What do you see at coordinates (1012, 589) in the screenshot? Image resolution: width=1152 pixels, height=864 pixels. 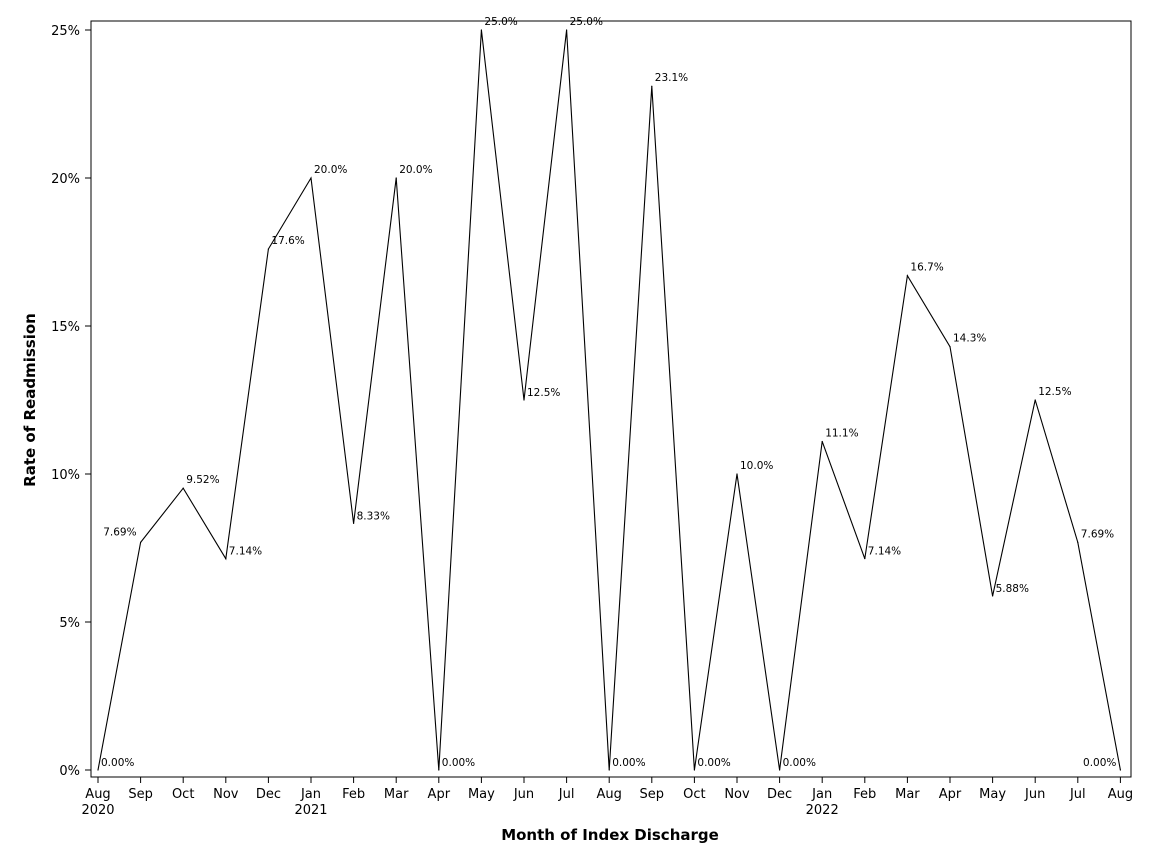 I see `data-label: 5.88%` at bounding box center [1012, 589].